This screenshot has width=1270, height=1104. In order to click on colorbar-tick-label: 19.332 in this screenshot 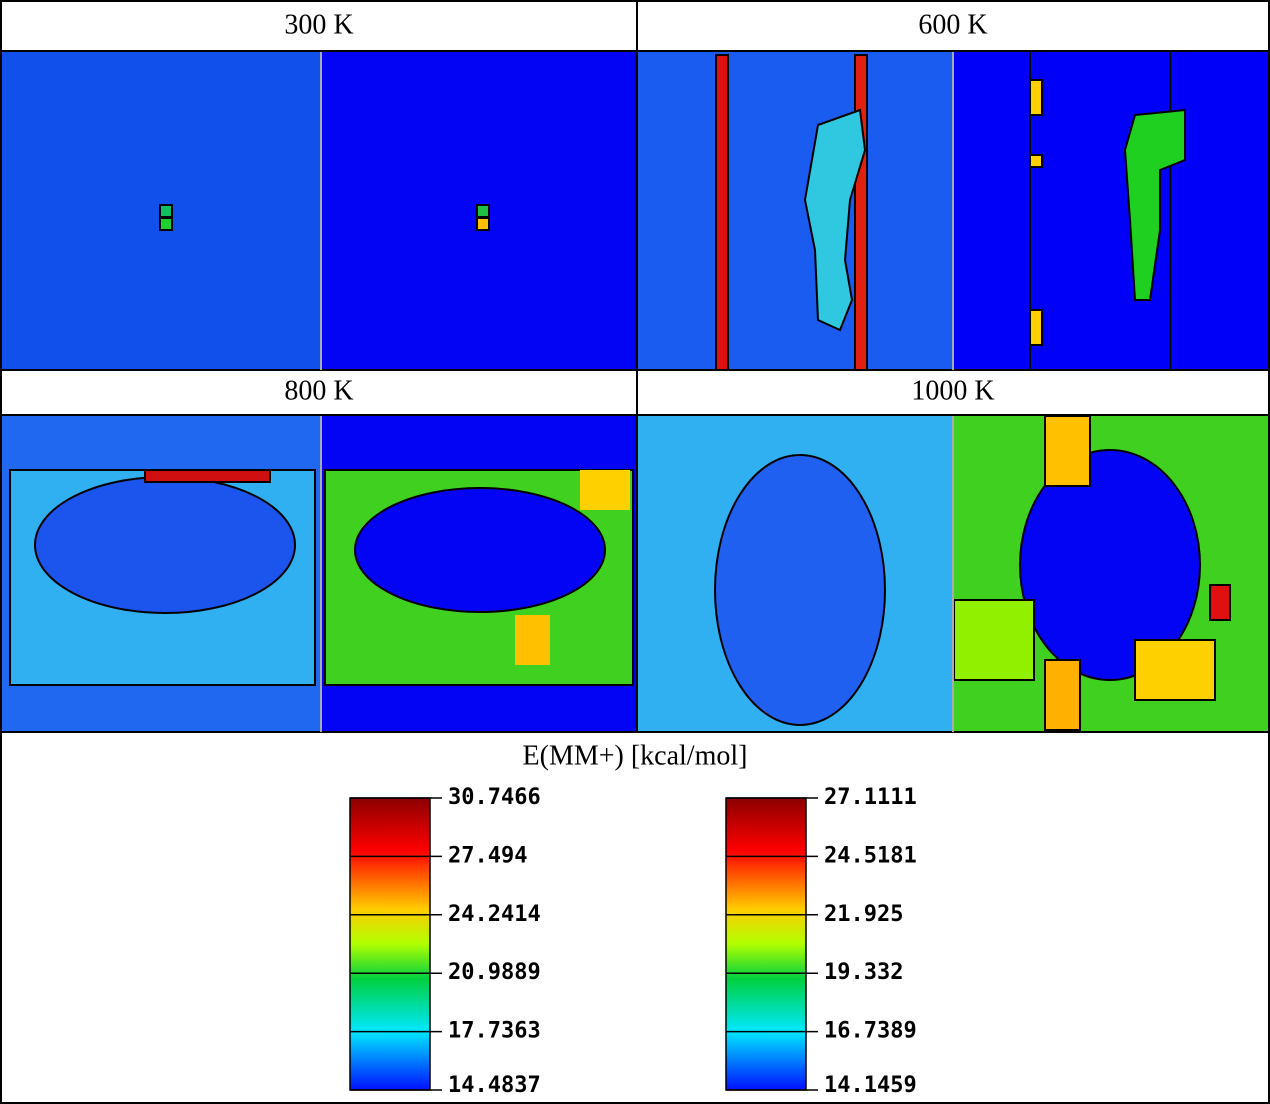, I will do `click(863, 972)`.